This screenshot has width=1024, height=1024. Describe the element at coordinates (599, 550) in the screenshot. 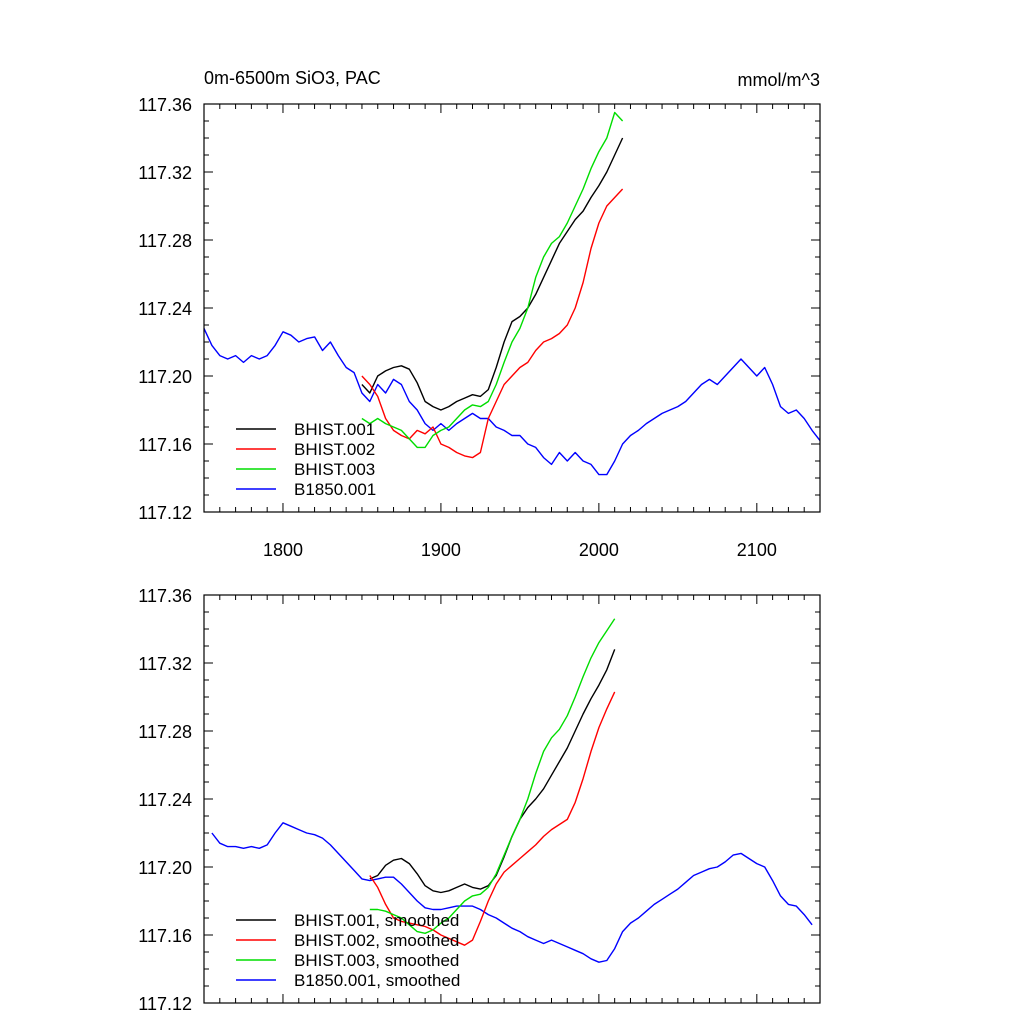

I see `x-tick-label: 2000` at that location.